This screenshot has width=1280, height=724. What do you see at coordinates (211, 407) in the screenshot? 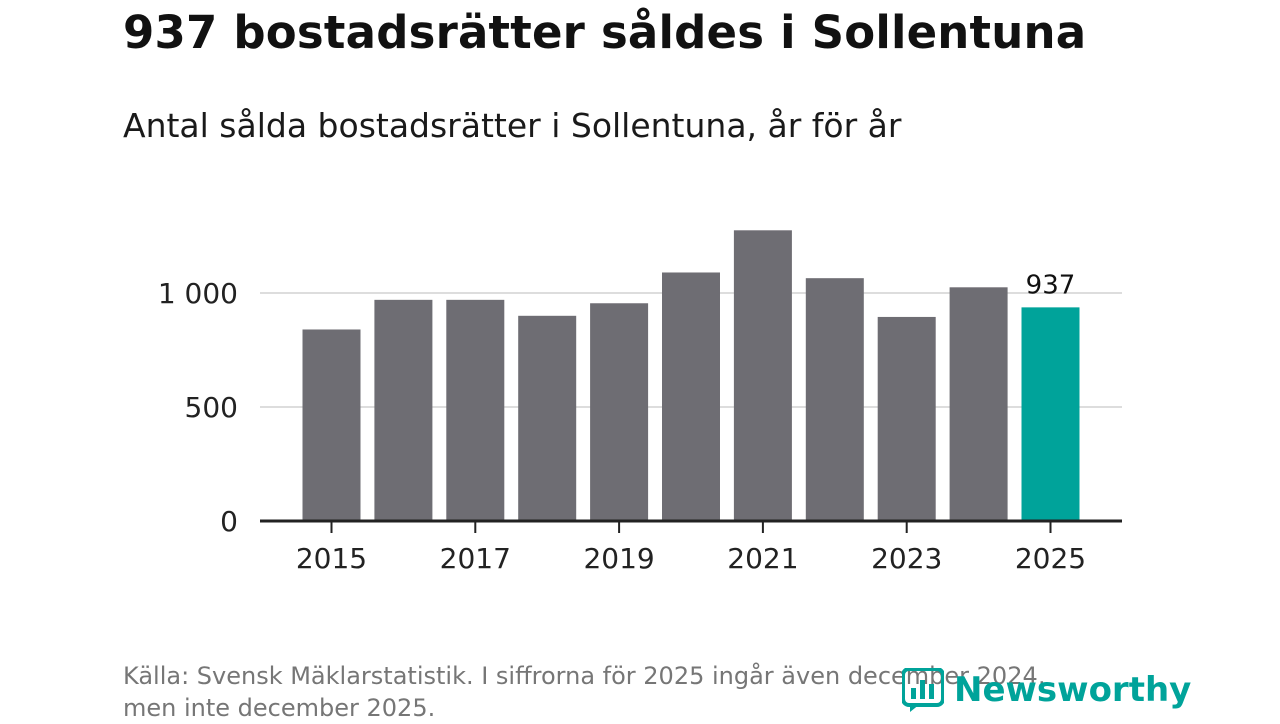
I see `y-tick-label: 500` at bounding box center [211, 407].